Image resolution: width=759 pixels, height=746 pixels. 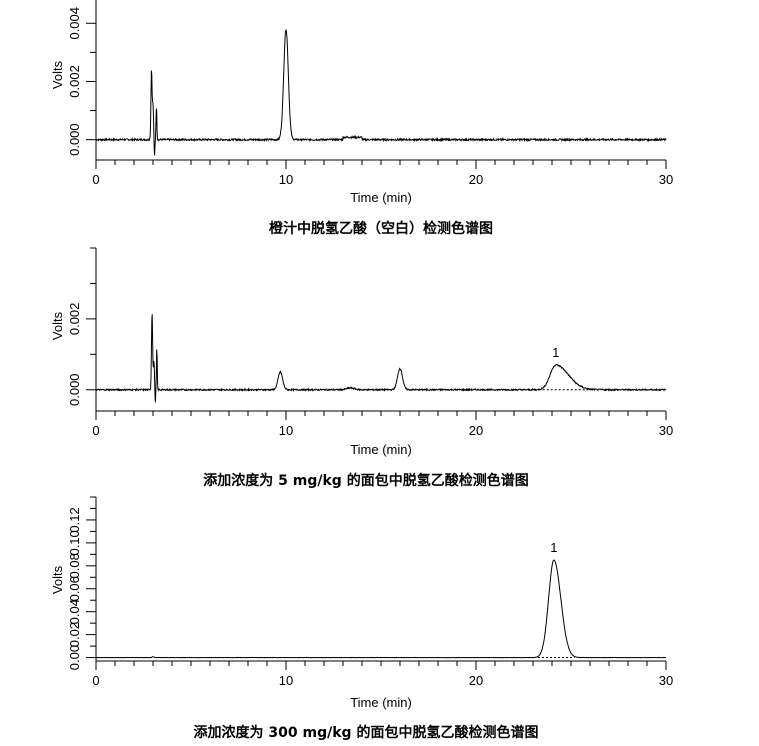 What do you see at coordinates (74, 634) in the screenshot?
I see `y-tick-label: 0.02` at bounding box center [74, 634].